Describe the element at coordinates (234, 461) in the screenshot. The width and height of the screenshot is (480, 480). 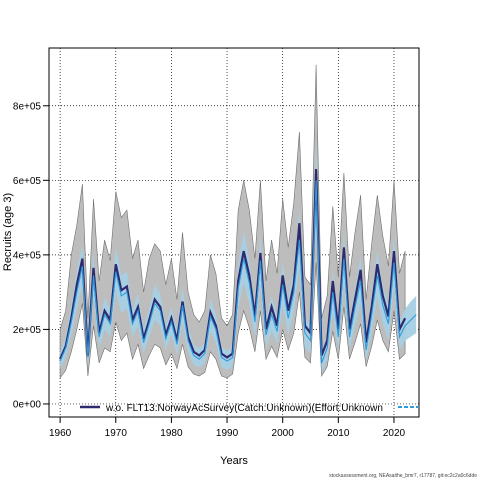
I see `x-axis-title: Years` at that location.